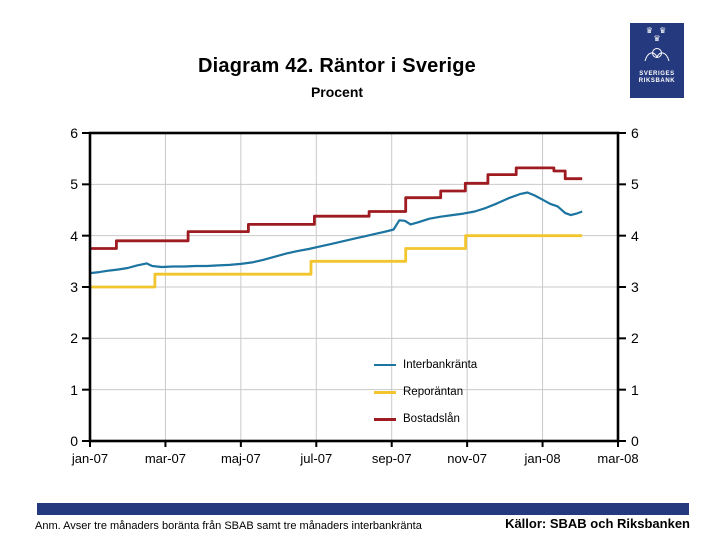 This screenshot has height=540, width=720. I want to click on x-axis-label: maj-07, so click(240, 458).